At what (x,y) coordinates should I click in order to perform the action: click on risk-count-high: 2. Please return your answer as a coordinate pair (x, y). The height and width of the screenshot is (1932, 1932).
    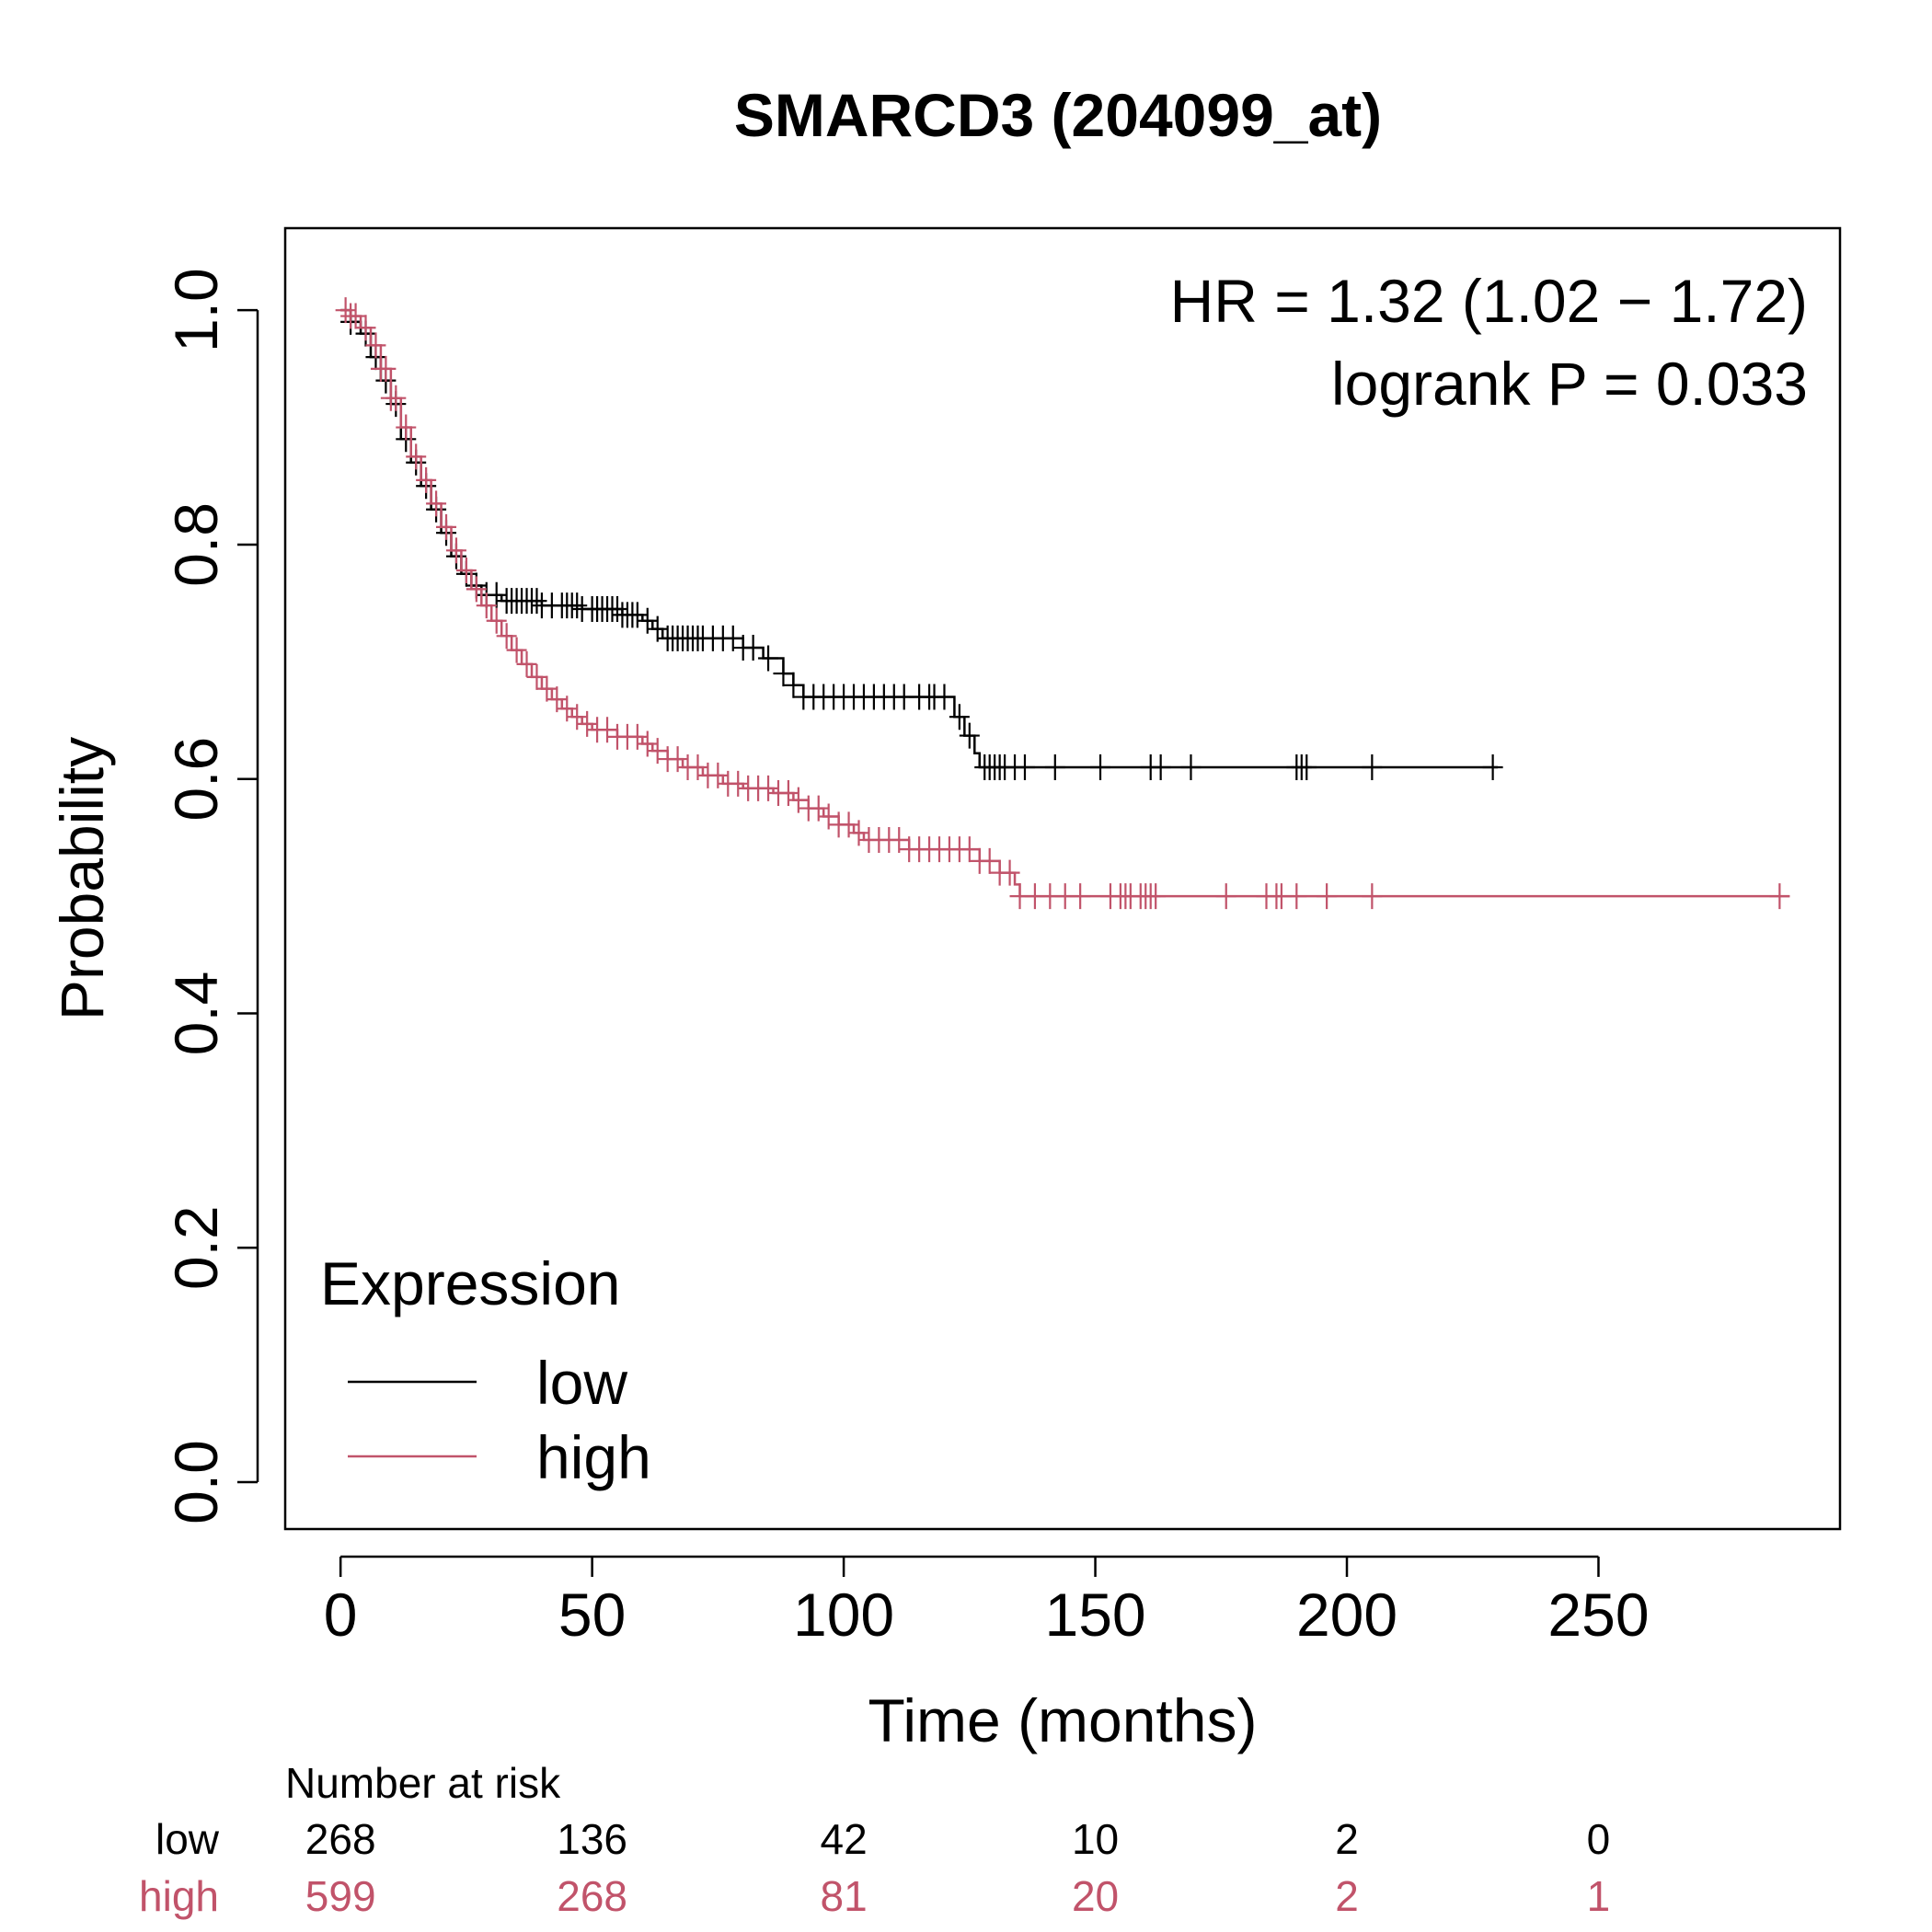
    Looking at the image, I should click on (1347, 1896).